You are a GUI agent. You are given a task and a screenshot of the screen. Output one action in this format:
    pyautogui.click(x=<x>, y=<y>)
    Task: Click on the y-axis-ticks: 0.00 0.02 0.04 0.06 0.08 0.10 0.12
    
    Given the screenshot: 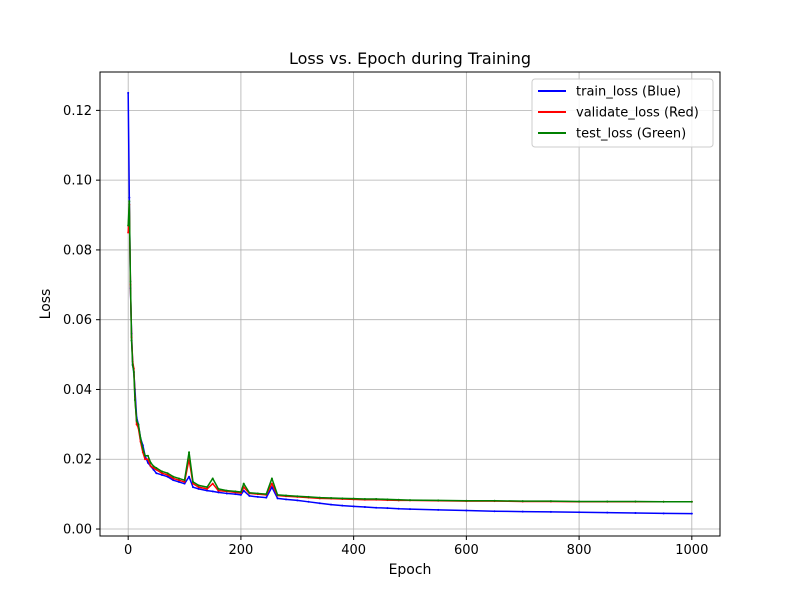 What is the action you would take?
    pyautogui.click(x=81, y=321)
    